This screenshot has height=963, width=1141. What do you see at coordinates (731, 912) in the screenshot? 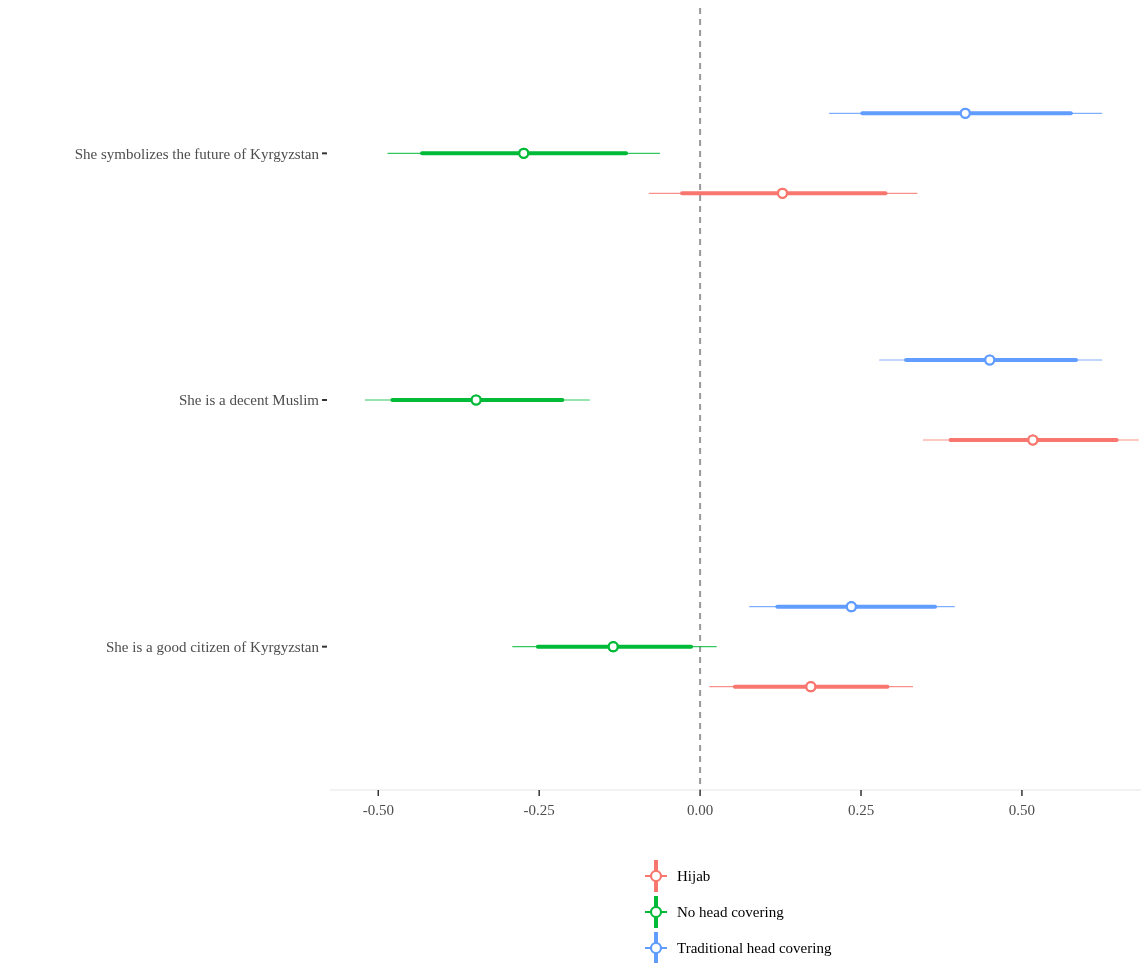
I see `legend-label: No head covering` at bounding box center [731, 912].